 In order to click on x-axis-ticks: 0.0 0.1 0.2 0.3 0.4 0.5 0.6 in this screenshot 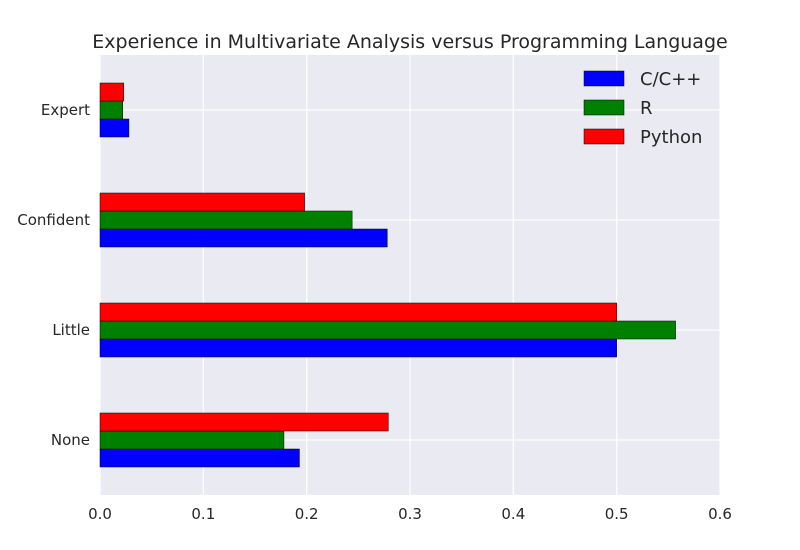, I will do `click(410, 514)`.